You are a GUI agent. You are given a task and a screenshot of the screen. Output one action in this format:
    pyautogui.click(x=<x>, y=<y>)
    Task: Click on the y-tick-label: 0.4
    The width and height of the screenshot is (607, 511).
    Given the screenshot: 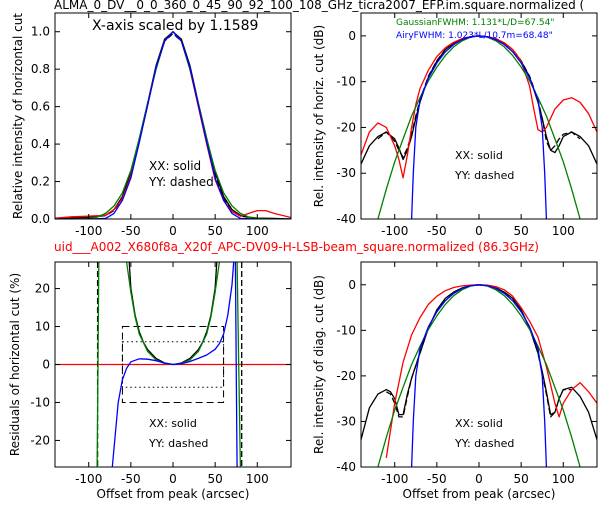 What is the action you would take?
    pyautogui.click(x=40, y=144)
    